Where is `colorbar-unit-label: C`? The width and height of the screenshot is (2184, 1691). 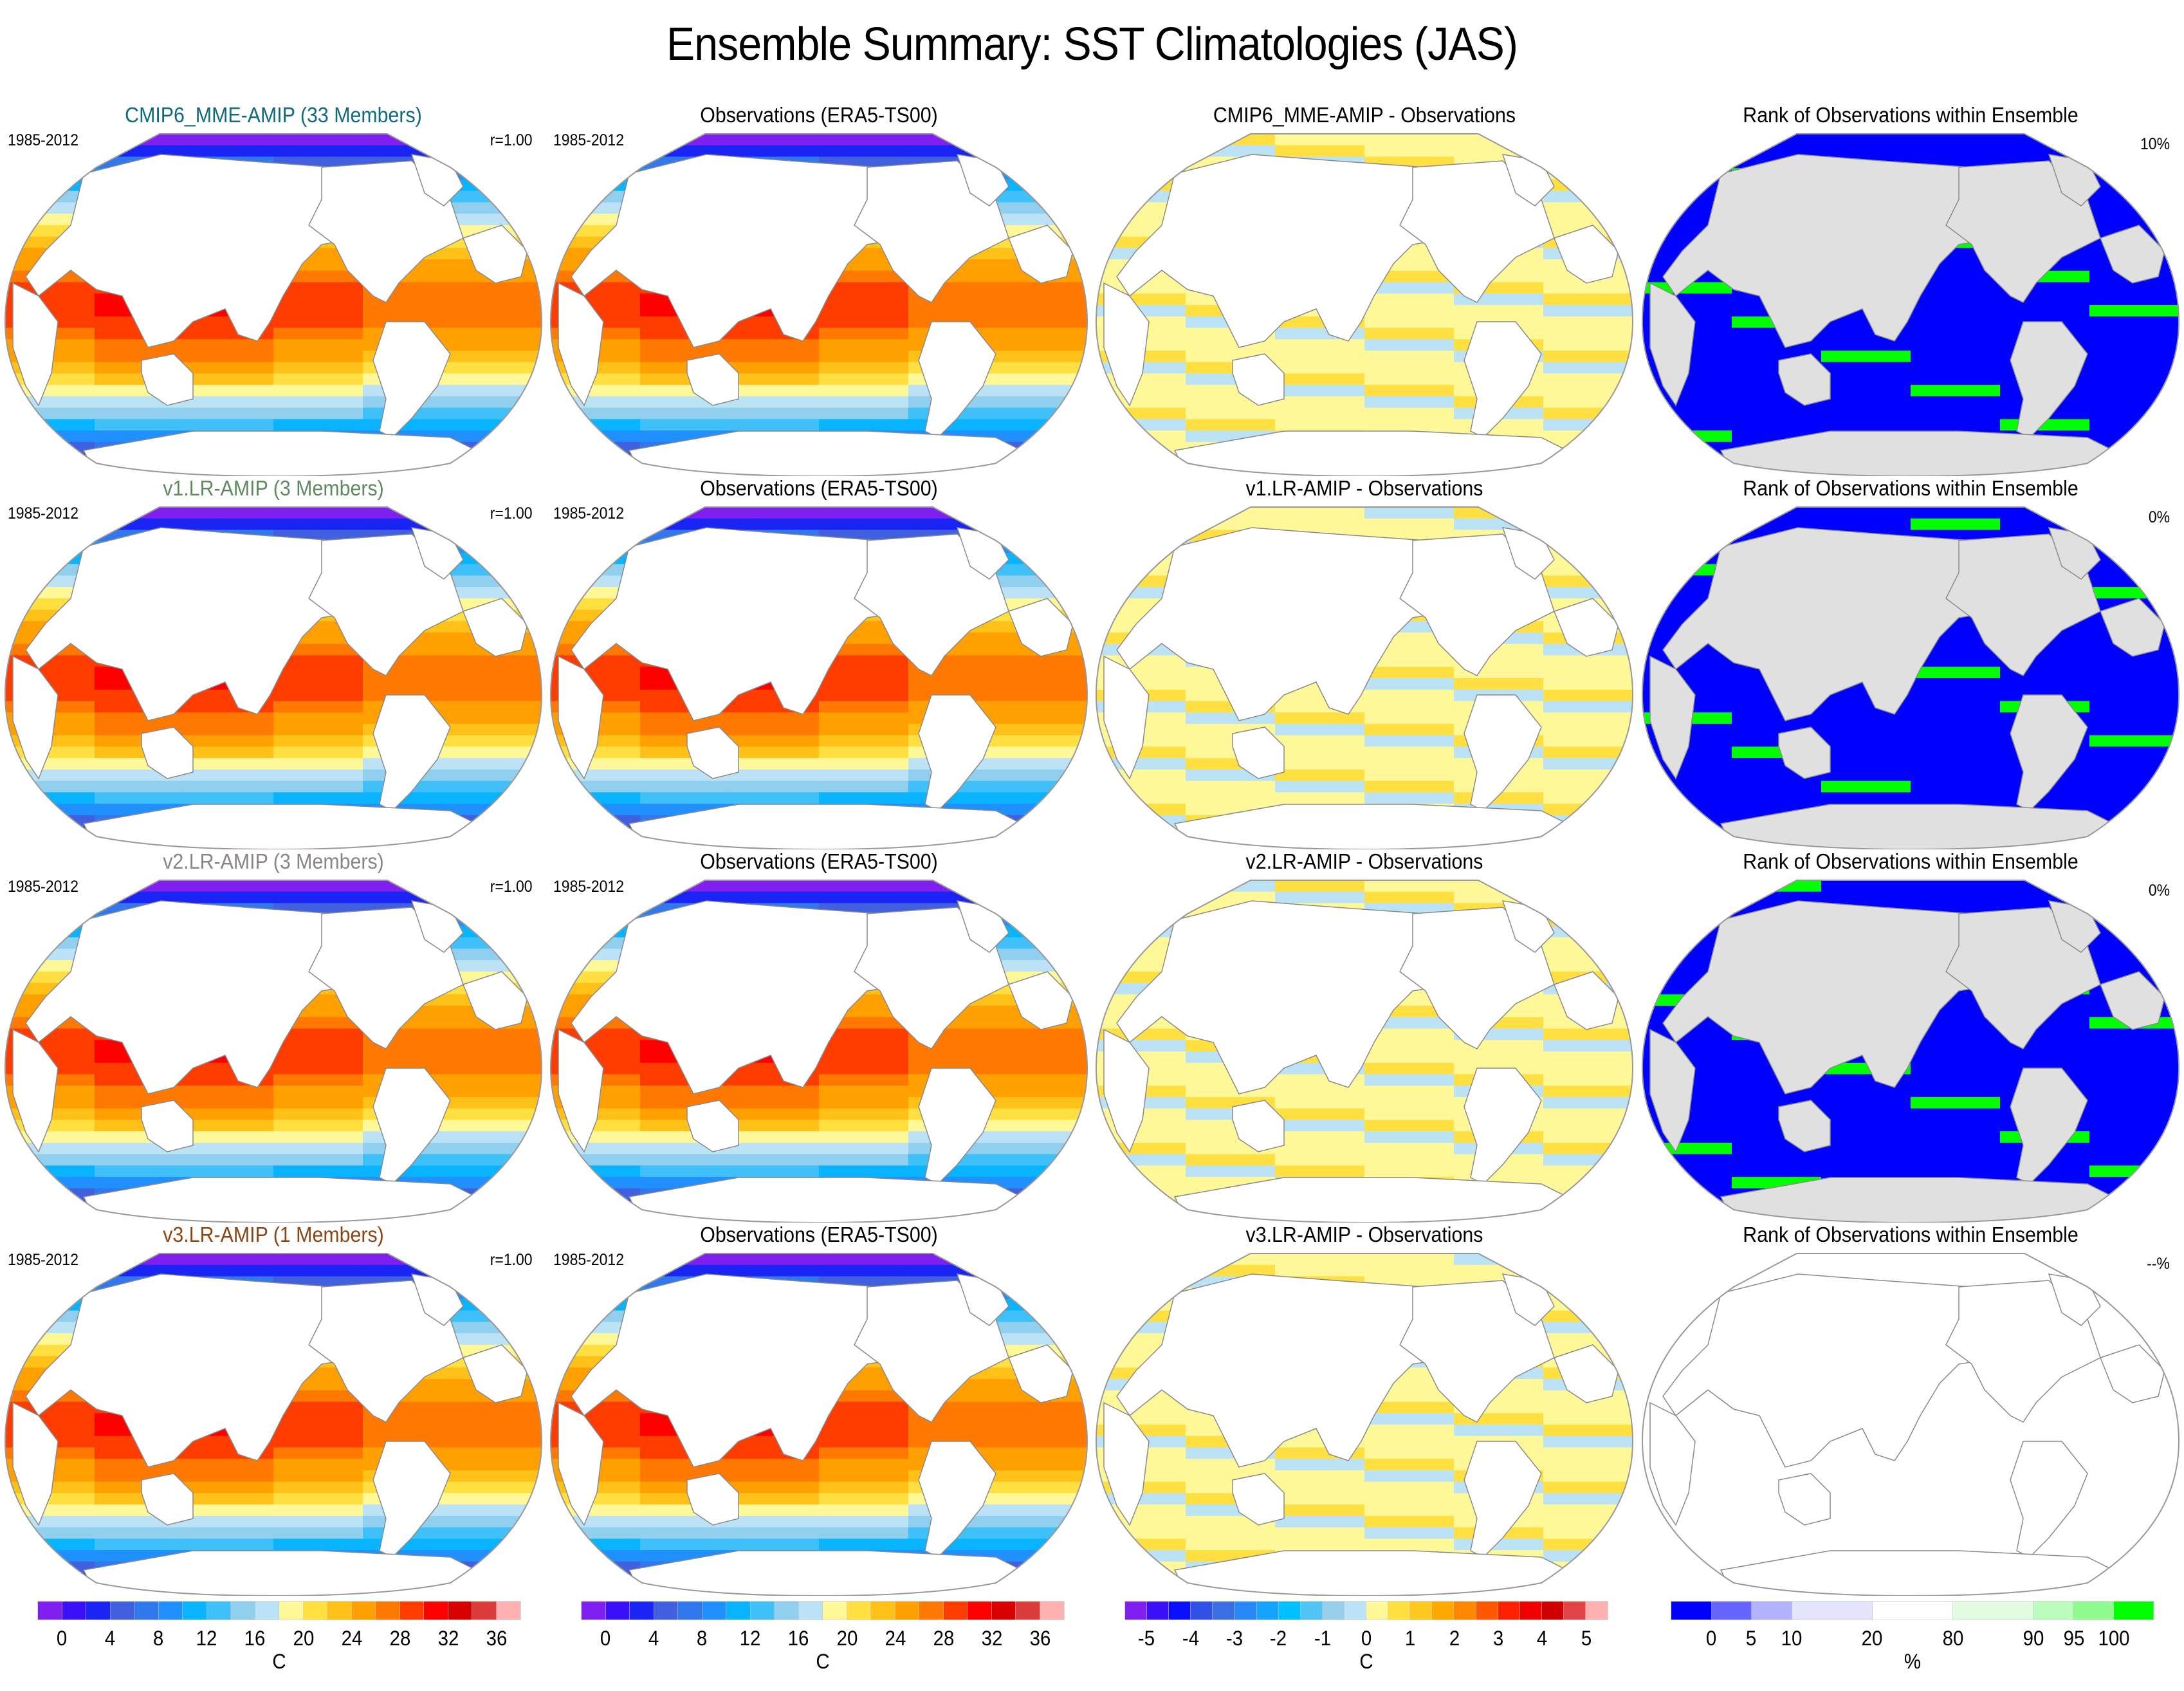
colorbar-unit-label: C is located at coordinates (823, 1662).